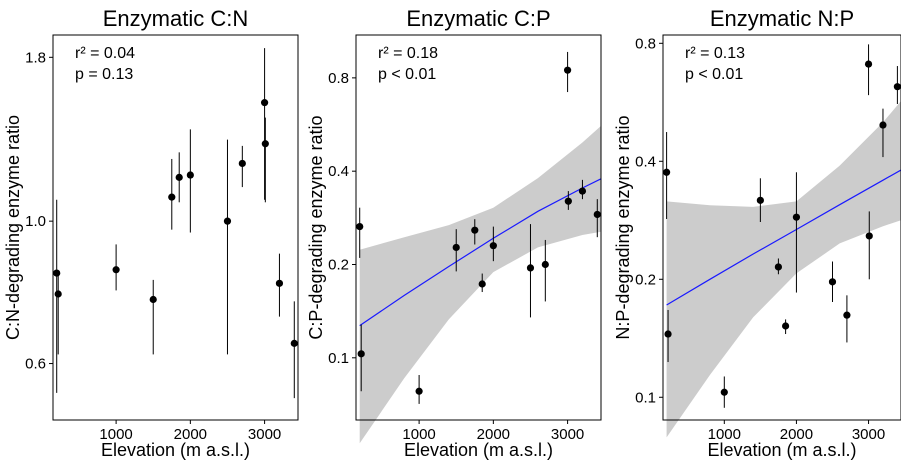 The width and height of the screenshot is (901, 462). Describe the element at coordinates (35, 57) in the screenshot. I see `y-tick-label: 1.8` at that location.